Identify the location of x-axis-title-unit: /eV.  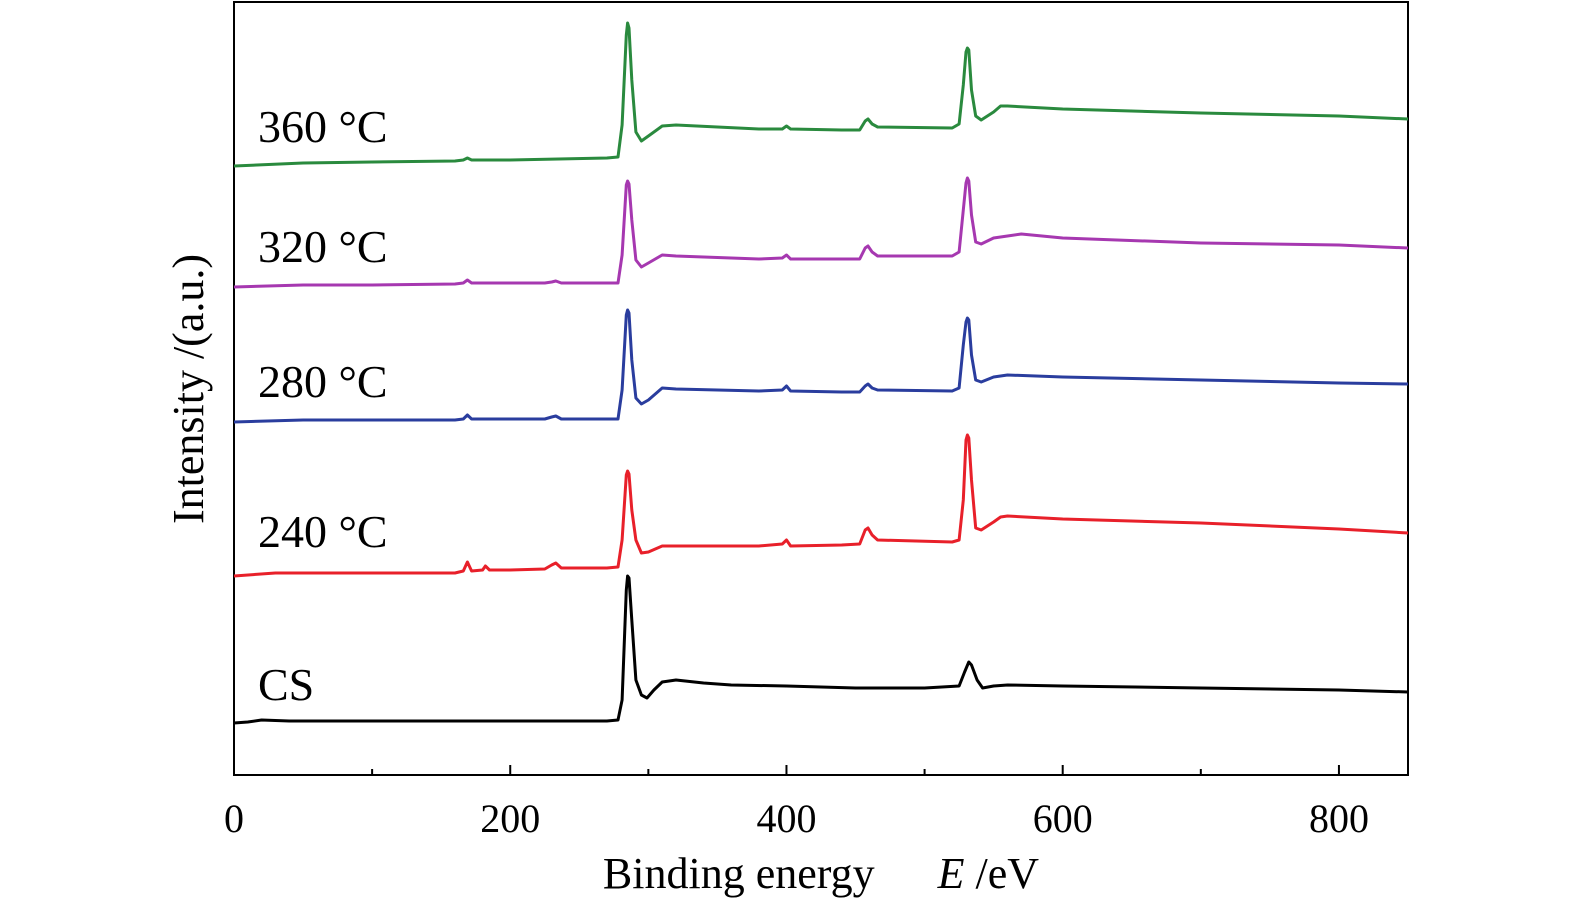
(1008, 873).